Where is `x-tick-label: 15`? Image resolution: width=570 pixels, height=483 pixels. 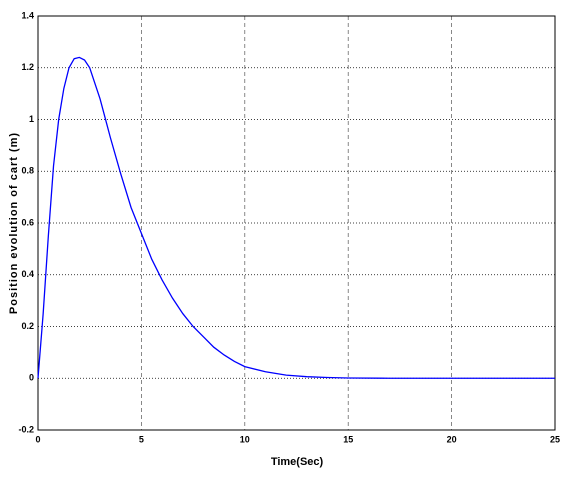
x-tick-label: 15 is located at coordinates (348, 439).